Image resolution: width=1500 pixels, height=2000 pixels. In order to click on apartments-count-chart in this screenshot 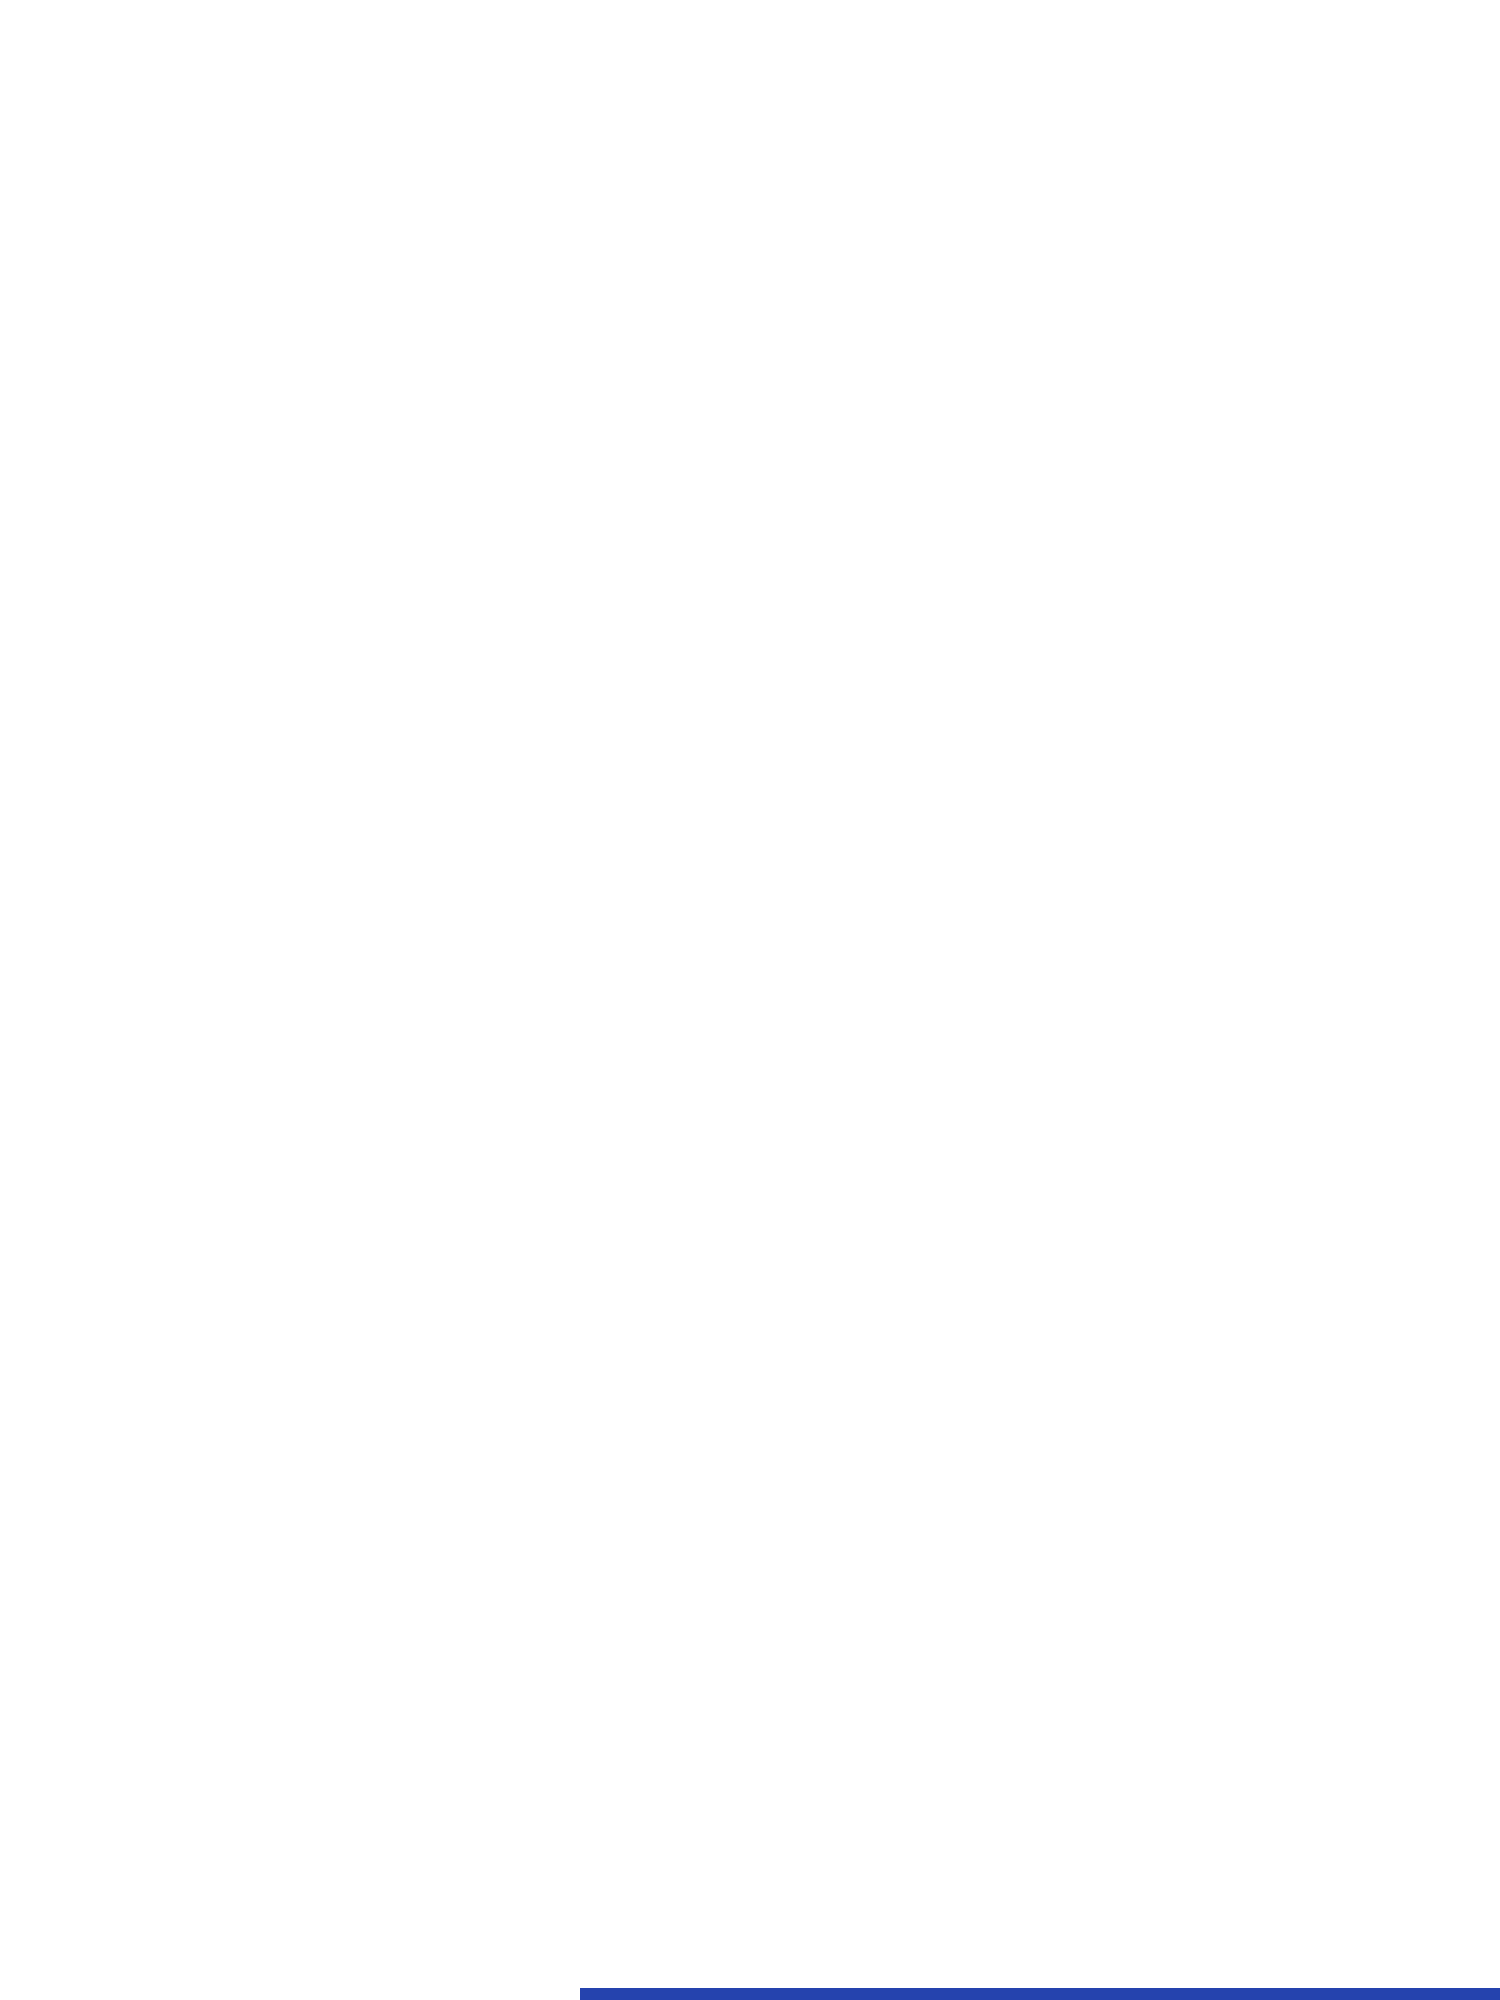, I will do `click(397, 370)`.